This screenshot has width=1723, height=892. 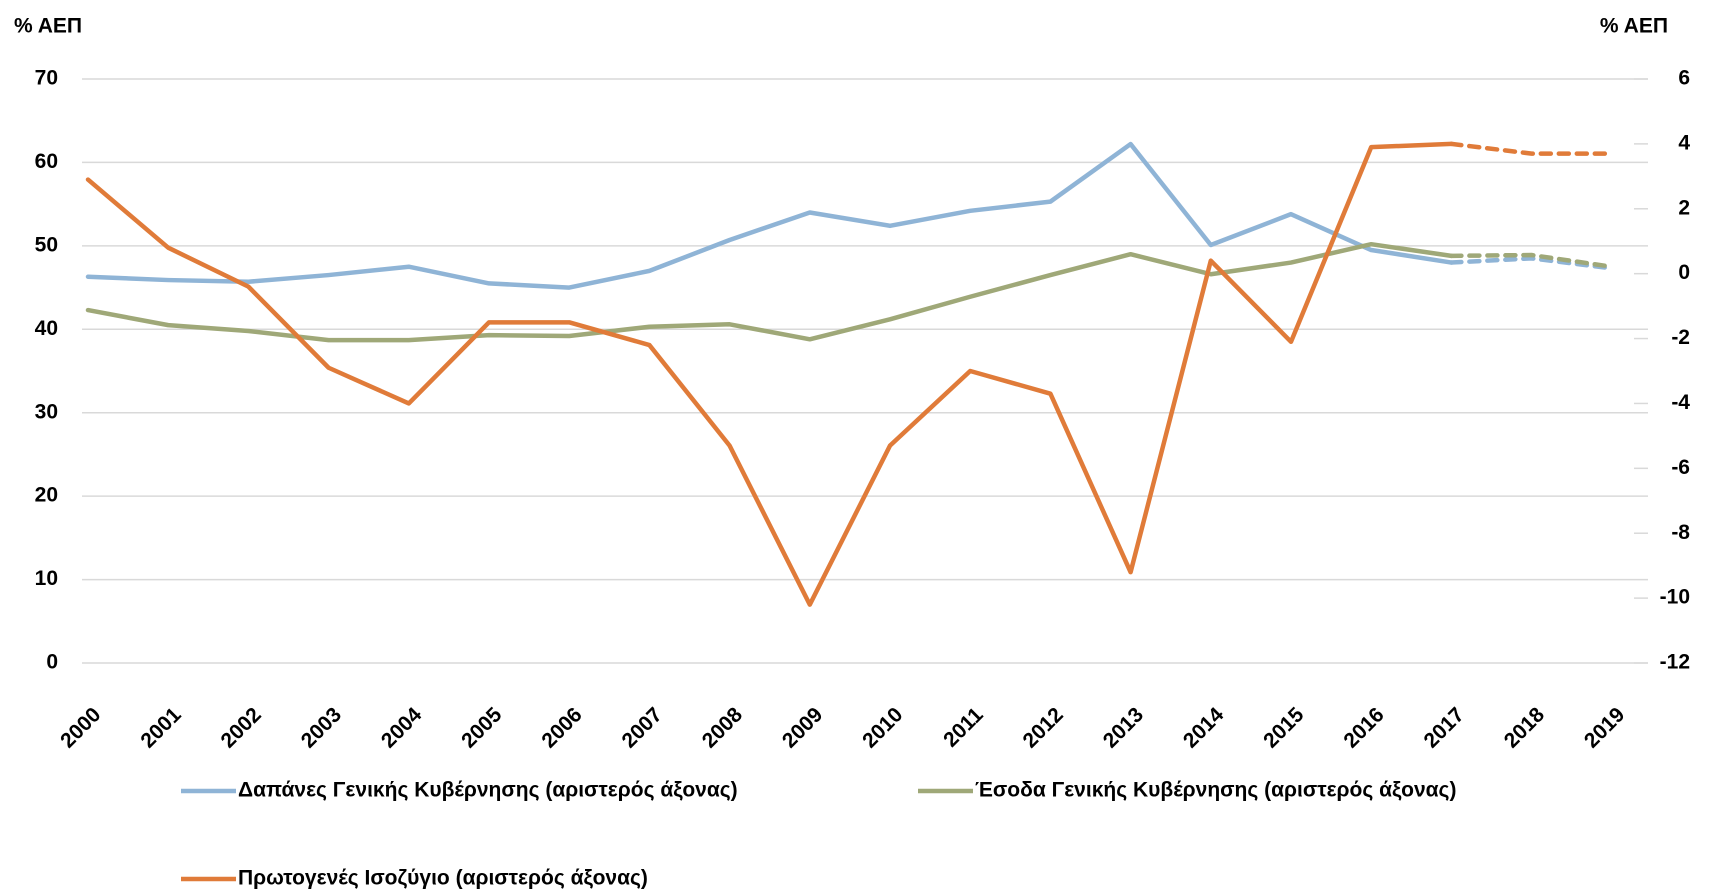 I want to click on y2-tick-label: -8, so click(x=1680, y=532).